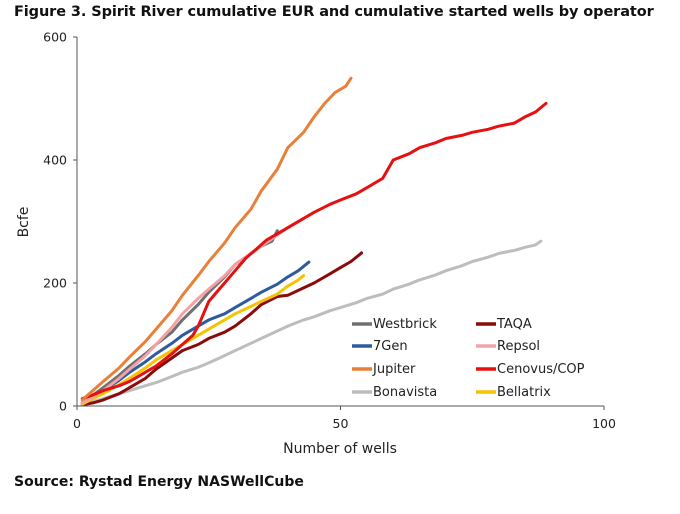 This screenshot has height=514, width=680. Describe the element at coordinates (514, 324) in the screenshot. I see `legend-label: TAQA` at that location.